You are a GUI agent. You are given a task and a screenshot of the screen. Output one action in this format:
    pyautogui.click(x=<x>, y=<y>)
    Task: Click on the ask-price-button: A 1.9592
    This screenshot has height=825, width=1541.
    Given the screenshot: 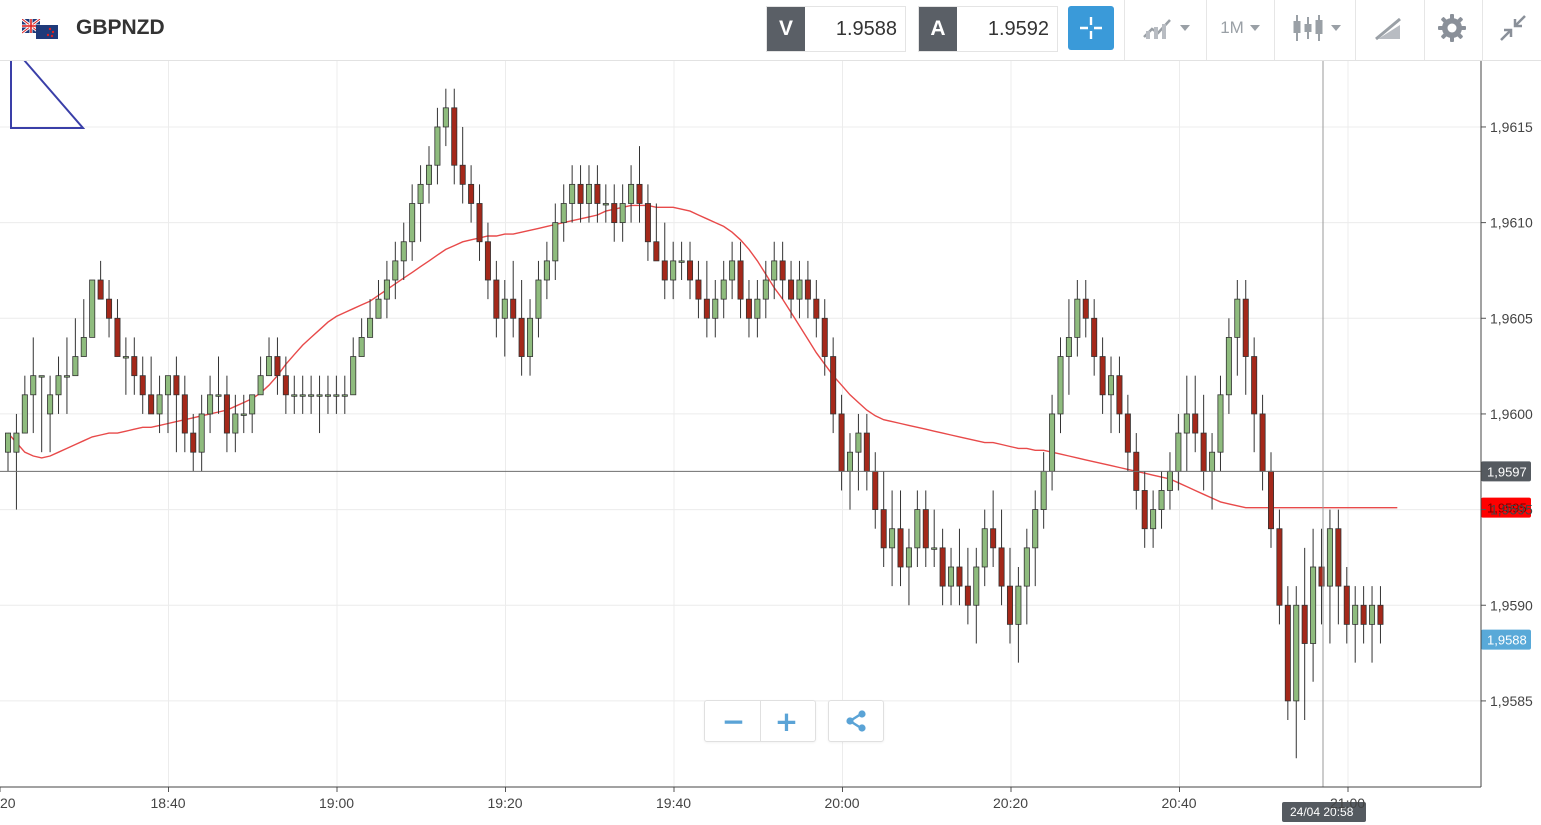 What is the action you would take?
    pyautogui.click(x=988, y=29)
    